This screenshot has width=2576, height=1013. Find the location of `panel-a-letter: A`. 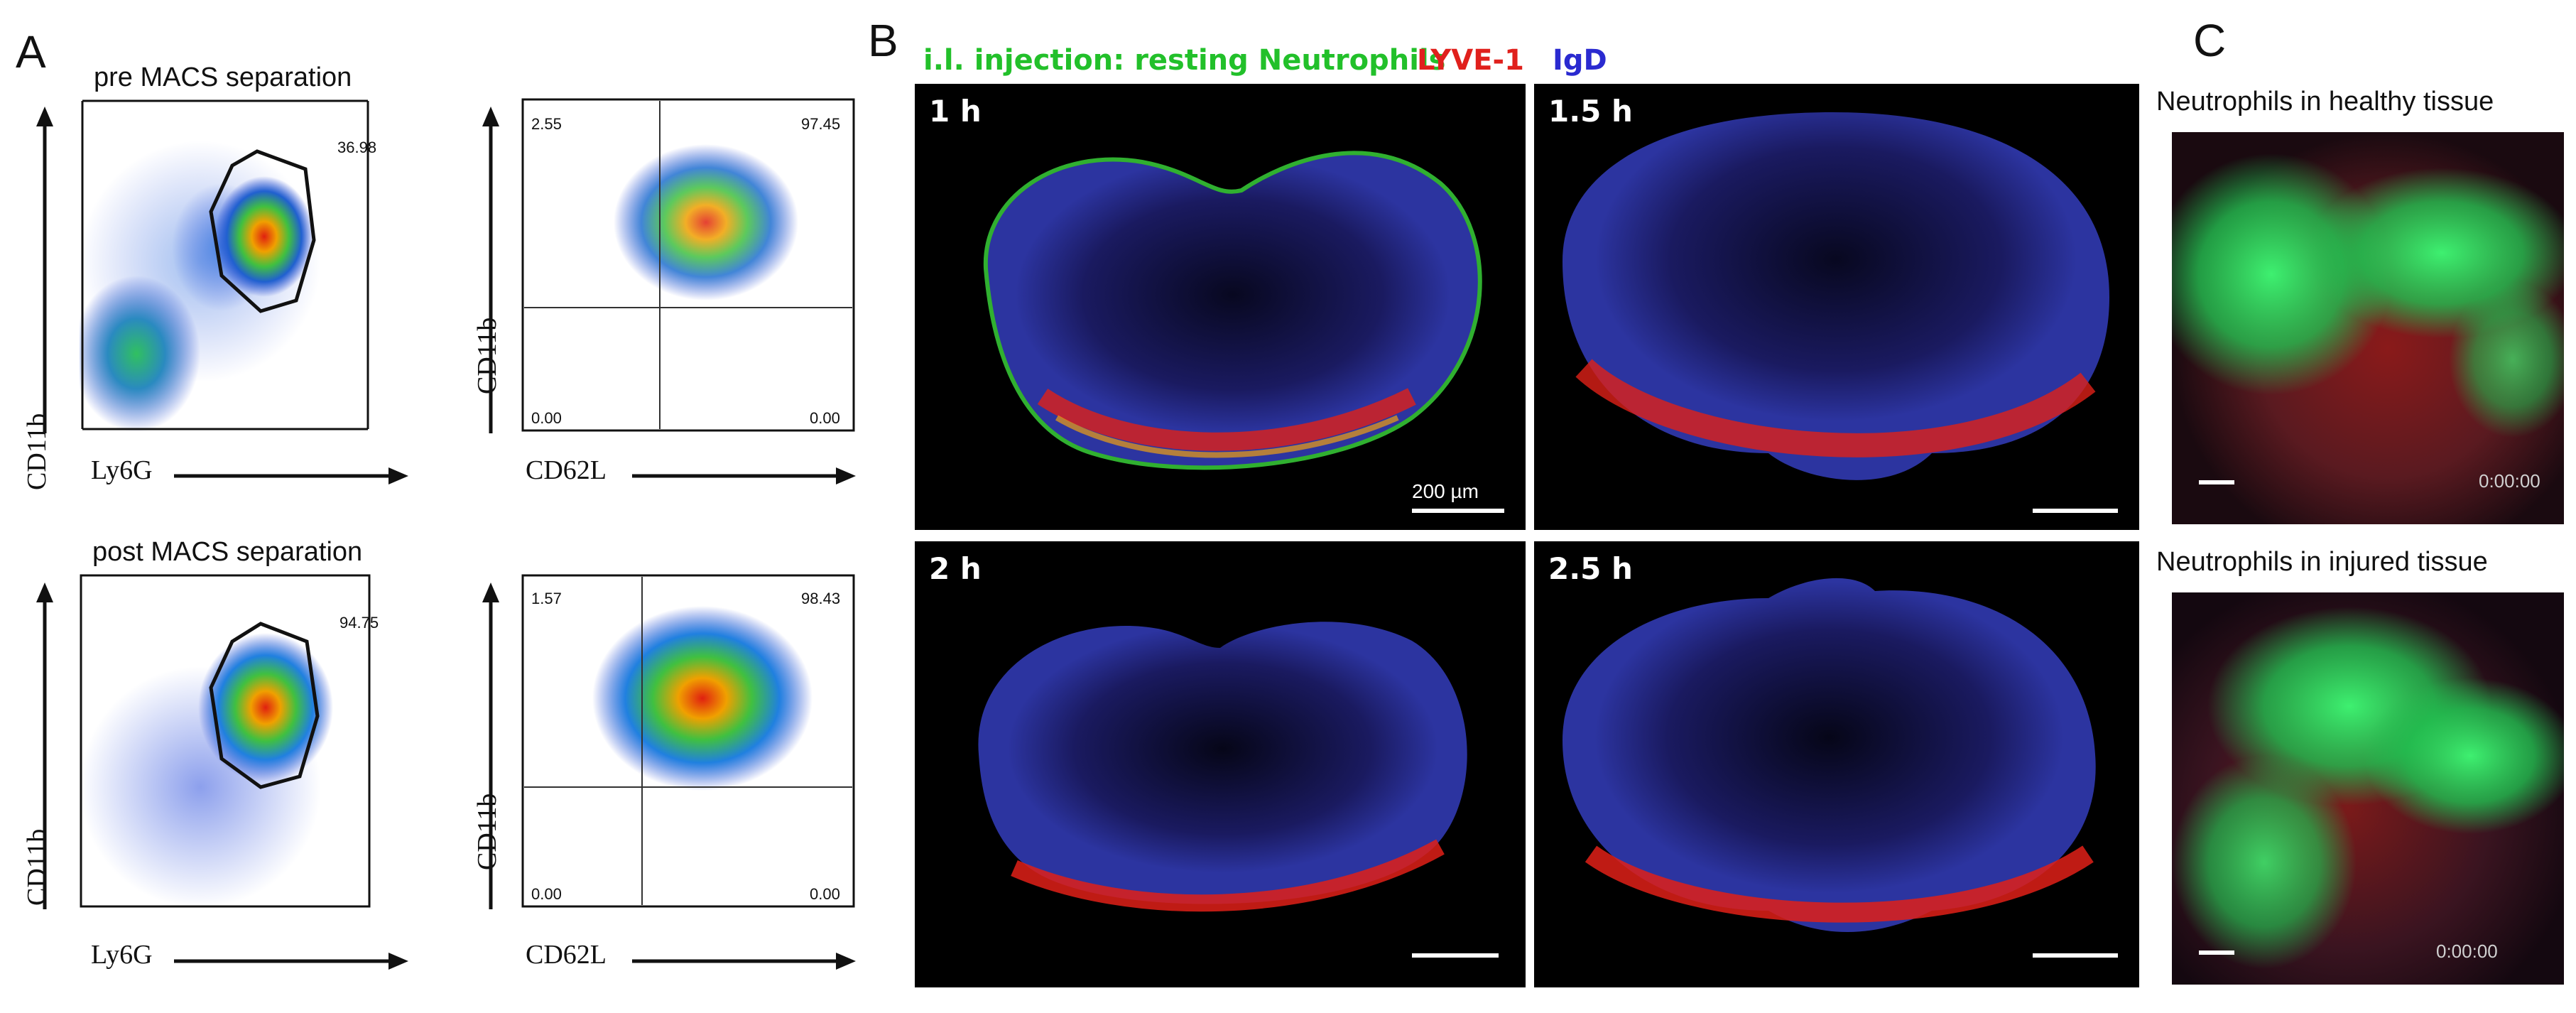

panel-a-letter: A is located at coordinates (31, 52).